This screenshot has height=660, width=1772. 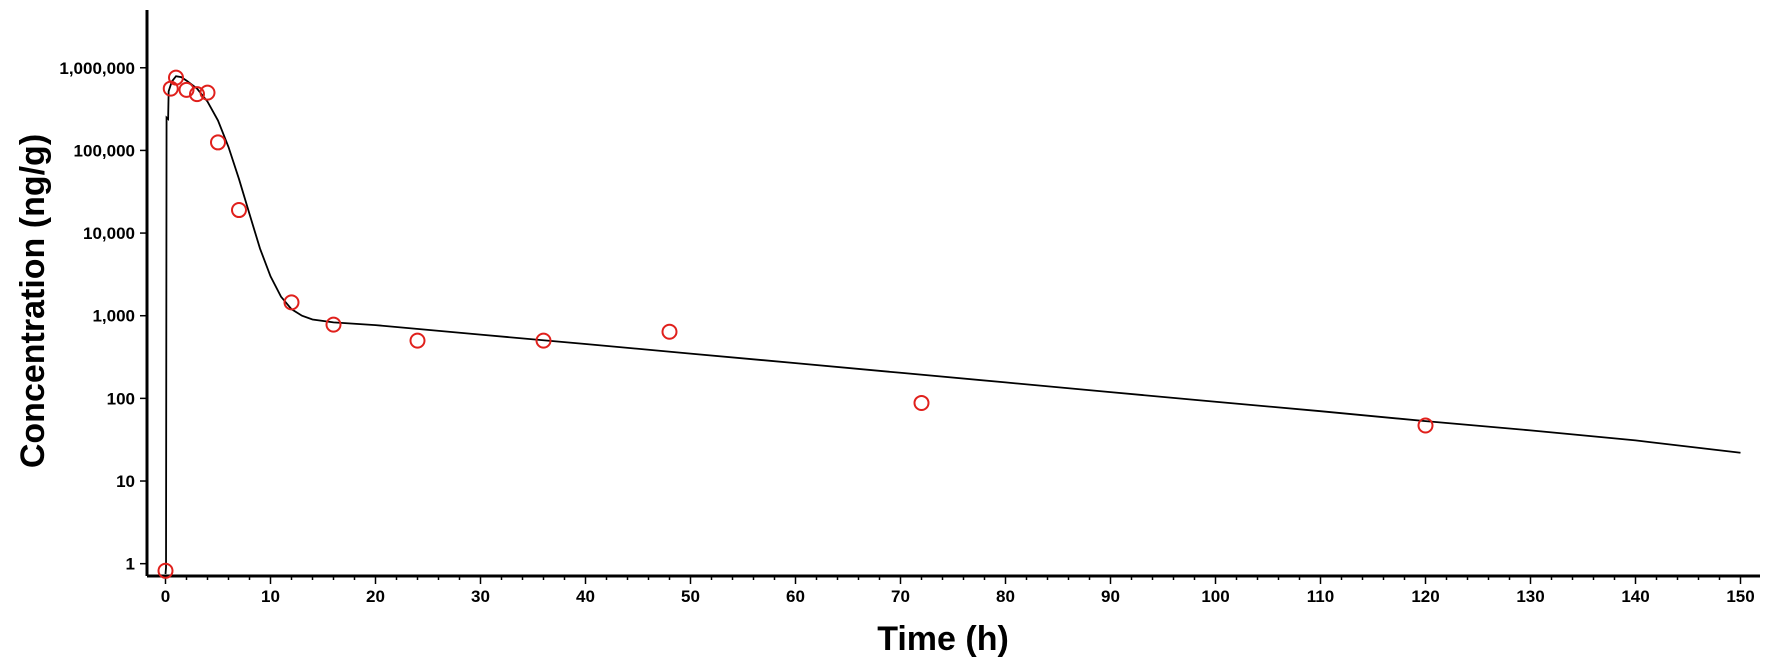 What do you see at coordinates (33, 301) in the screenshot?
I see `y-axis-title: Concentration (ng/g)` at bounding box center [33, 301].